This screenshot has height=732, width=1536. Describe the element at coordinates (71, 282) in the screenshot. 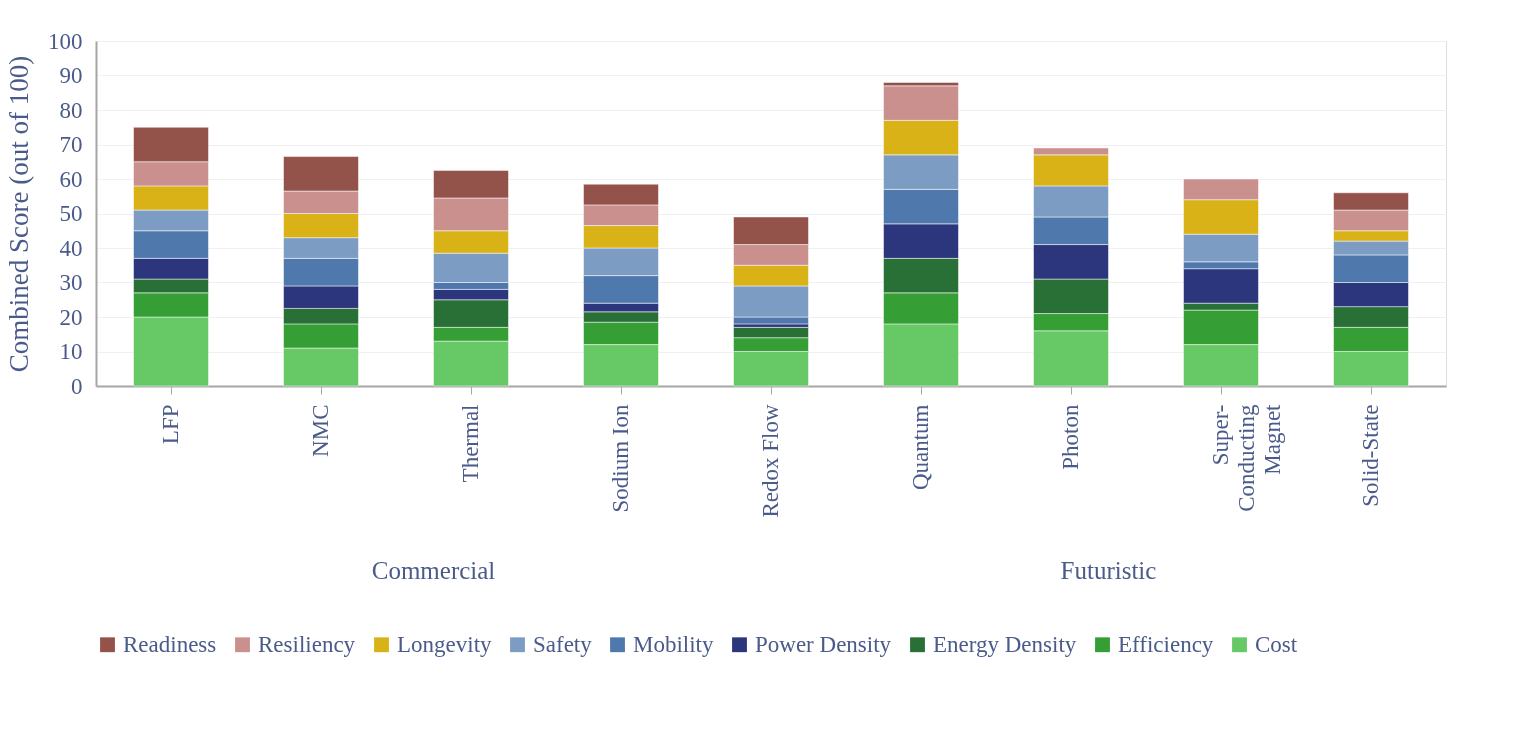

I see `y-tick-label: 30` at that location.